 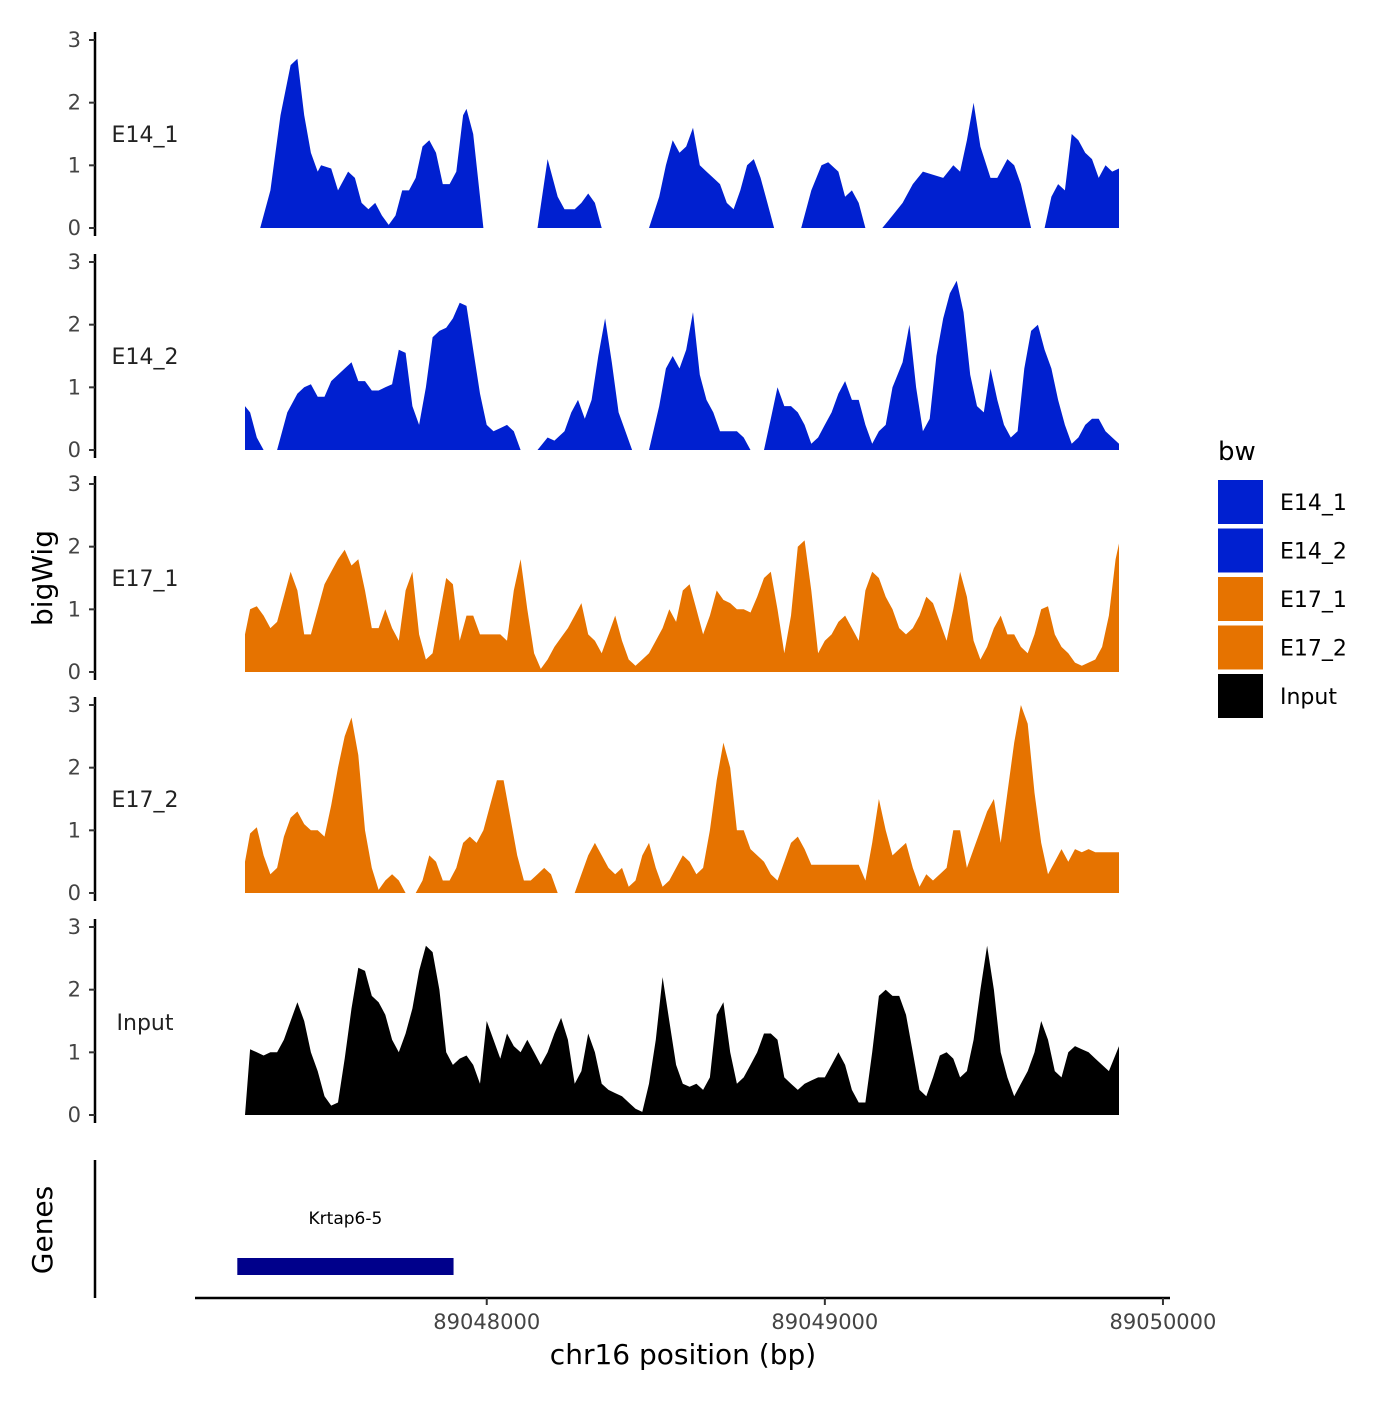 I want to click on y-tick-label-E14_1-0: 0, so click(x=74, y=228).